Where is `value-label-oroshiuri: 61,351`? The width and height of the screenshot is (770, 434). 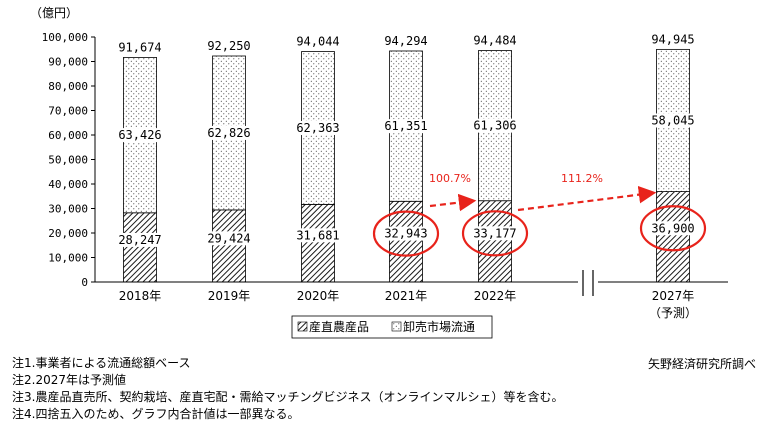
value-label-oroshiuri: 61,351 is located at coordinates (405, 126).